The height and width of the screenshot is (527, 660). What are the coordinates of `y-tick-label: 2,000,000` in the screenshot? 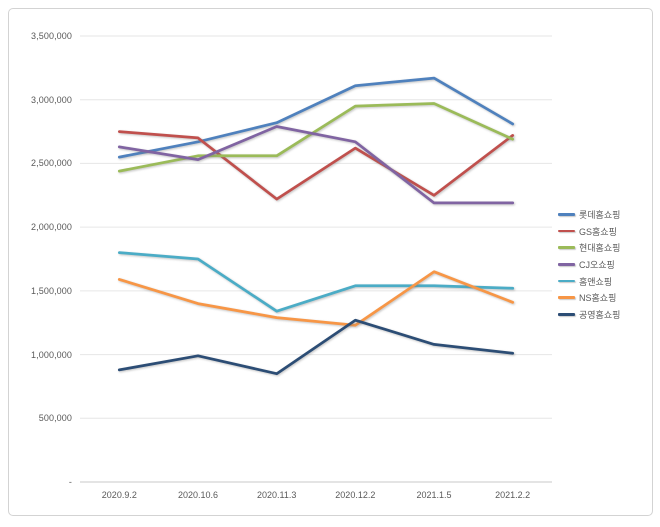 It's located at (51, 227).